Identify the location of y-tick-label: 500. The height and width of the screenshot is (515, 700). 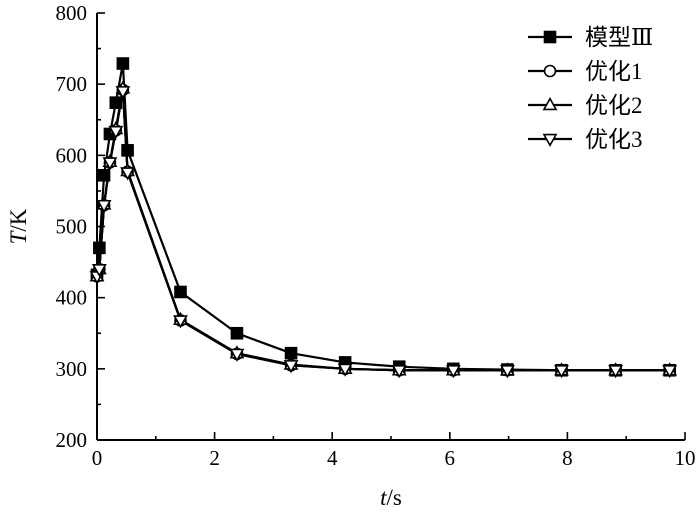
(72, 227).